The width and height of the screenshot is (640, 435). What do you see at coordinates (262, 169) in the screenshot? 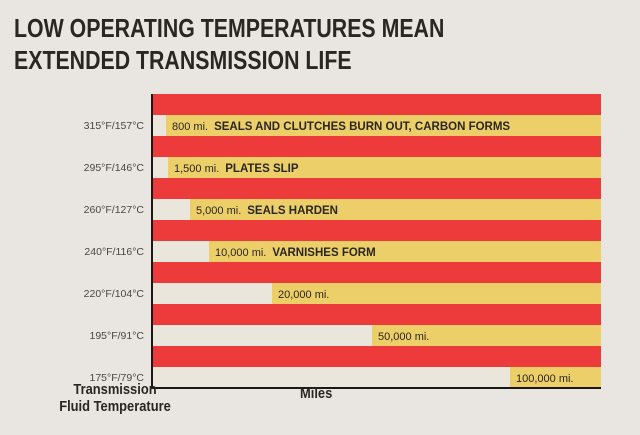
I see `annotation: PLATES SLIP` at bounding box center [262, 169].